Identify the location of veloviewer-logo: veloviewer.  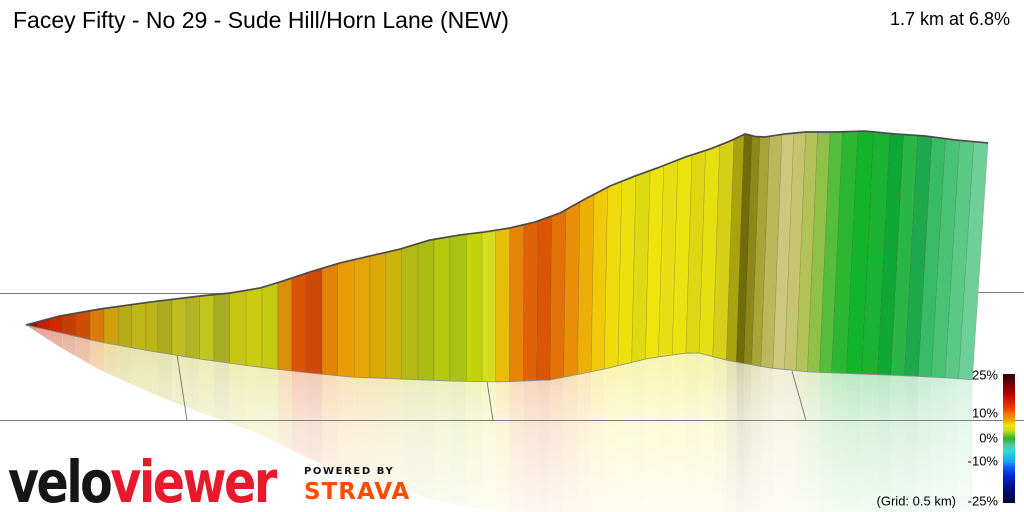
(142, 482).